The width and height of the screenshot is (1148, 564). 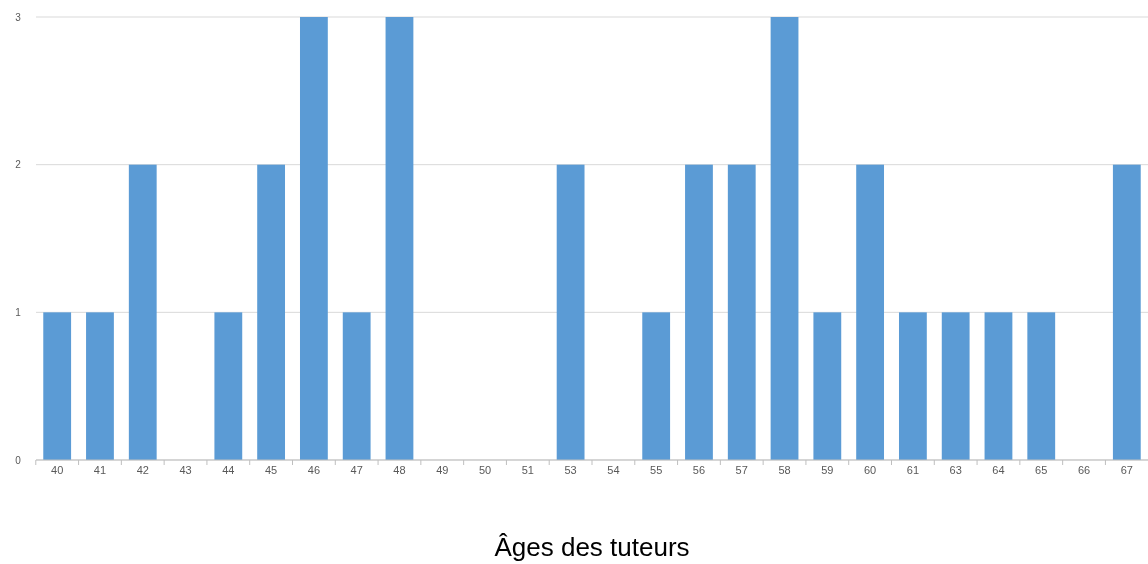 What do you see at coordinates (228, 470) in the screenshot?
I see `x-tick-label: 44` at bounding box center [228, 470].